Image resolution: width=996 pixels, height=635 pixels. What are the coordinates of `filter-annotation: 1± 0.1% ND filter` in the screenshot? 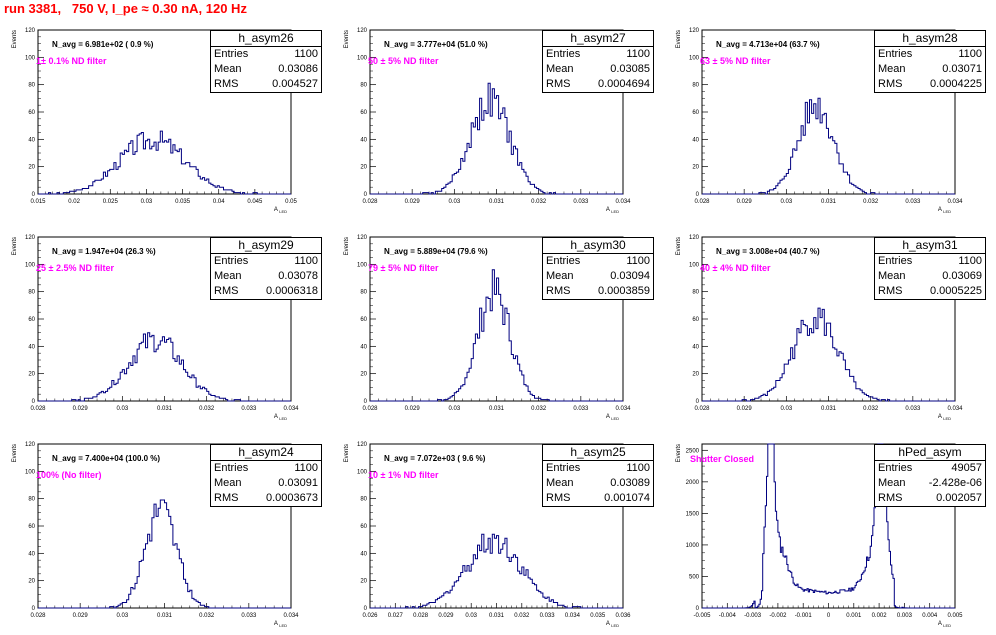 It's located at (71, 61).